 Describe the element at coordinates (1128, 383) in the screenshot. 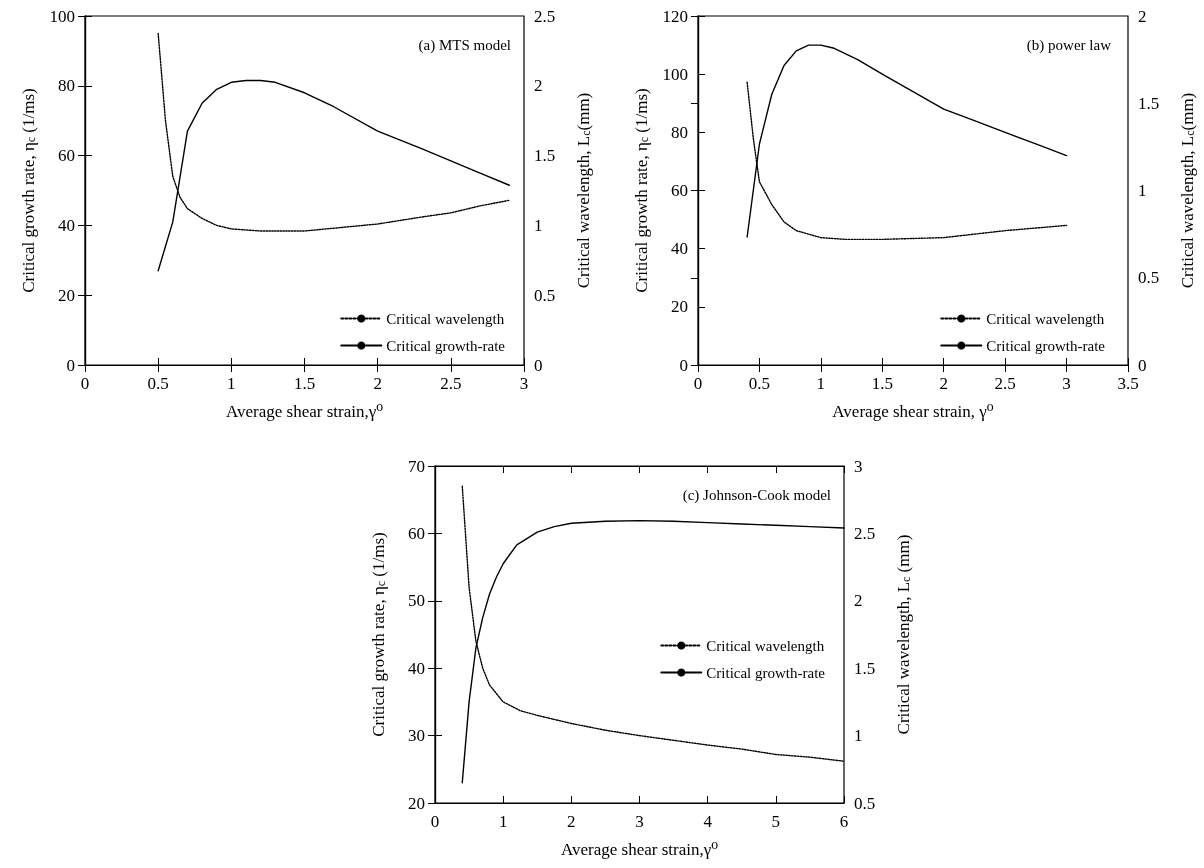

I see `x-tick-label: 3.5` at that location.